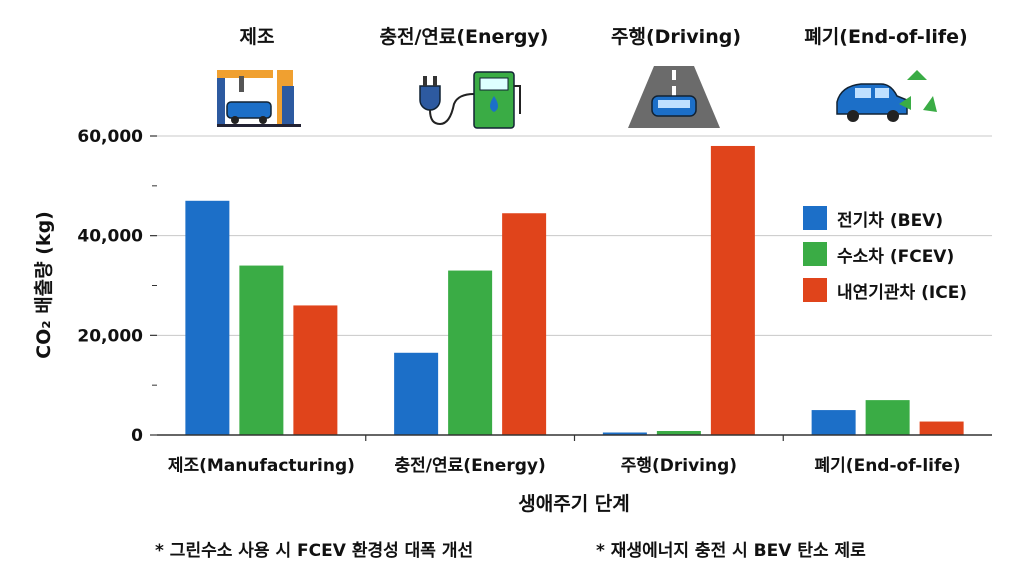  I want to click on legend: 전기차 (BEV) 수소차 (FCEV) 내연기관차 (ICE), so click(885, 254).